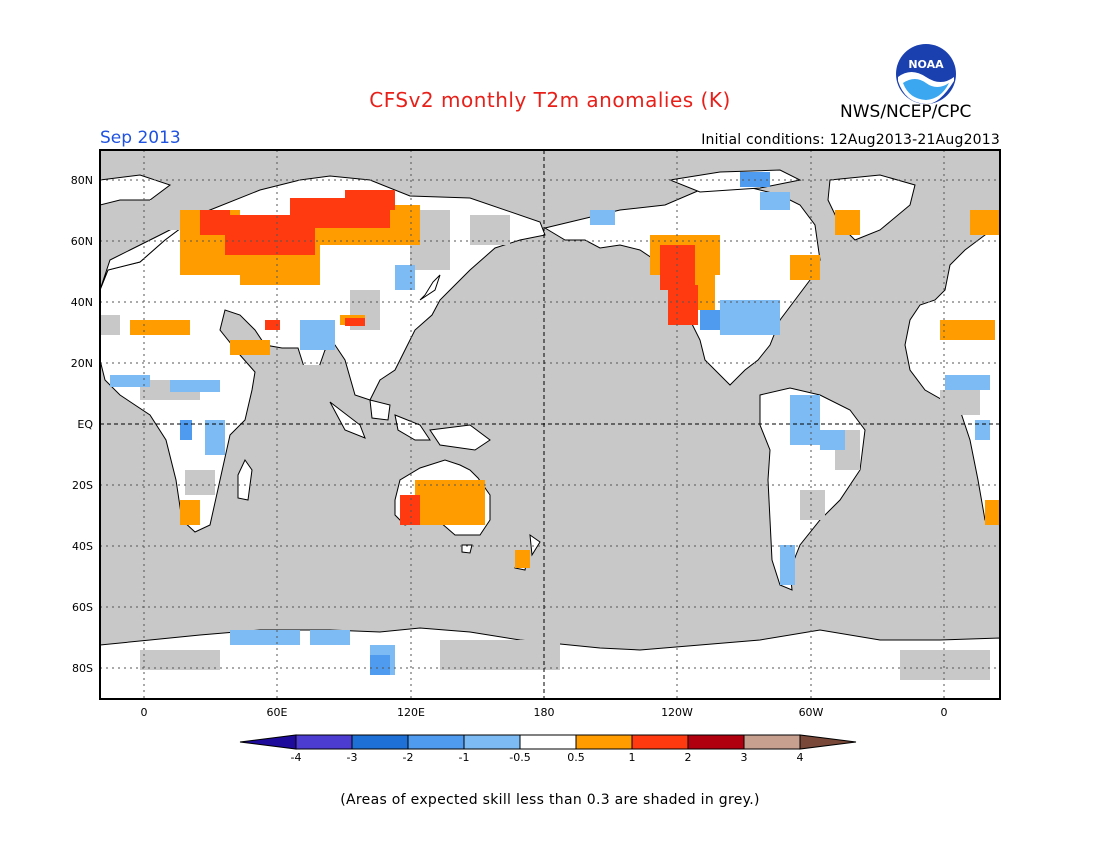 This screenshot has height=850, width=1100. Describe the element at coordinates (296, 757) in the screenshot. I see `colorbar-label: -4` at that location.